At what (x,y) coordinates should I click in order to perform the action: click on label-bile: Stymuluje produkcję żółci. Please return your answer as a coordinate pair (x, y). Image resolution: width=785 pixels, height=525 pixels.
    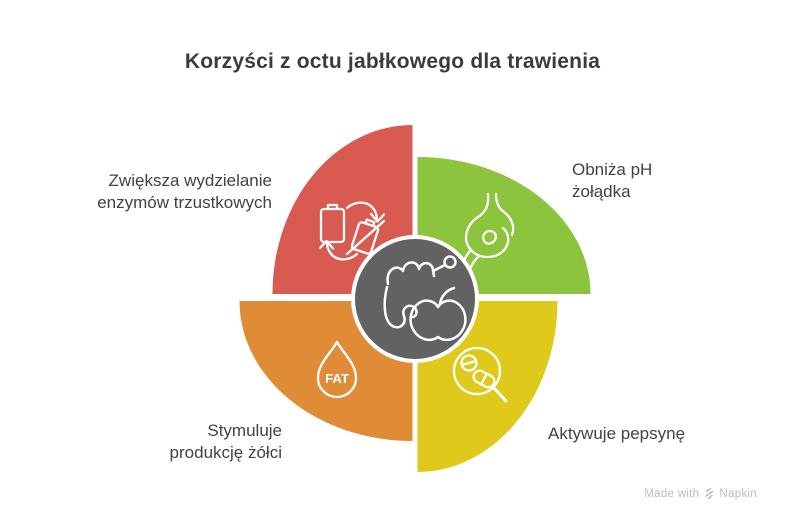
    Looking at the image, I should click on (226, 441).